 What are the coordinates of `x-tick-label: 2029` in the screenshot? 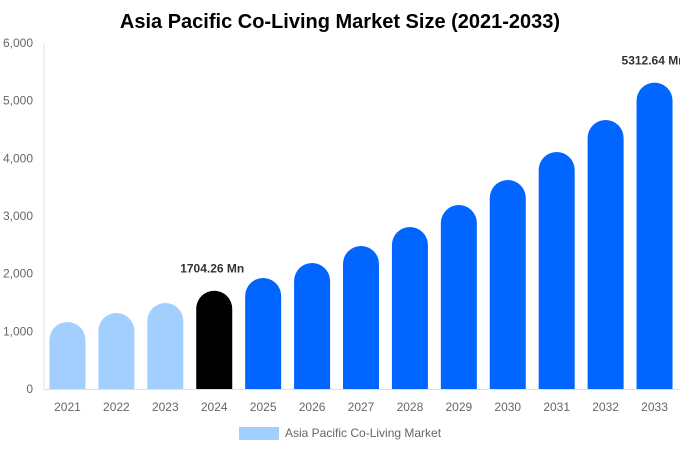 It's located at (458, 407).